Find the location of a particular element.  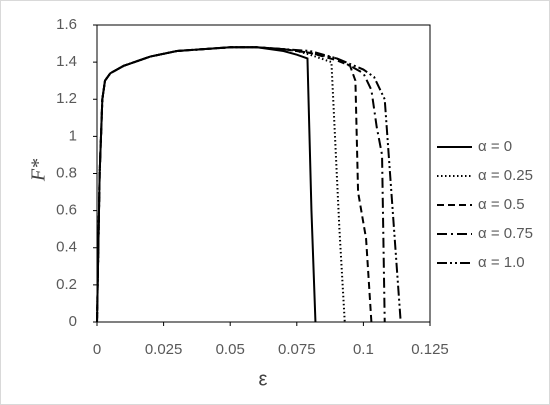

x-tick-label: 0.125 is located at coordinates (430, 349).